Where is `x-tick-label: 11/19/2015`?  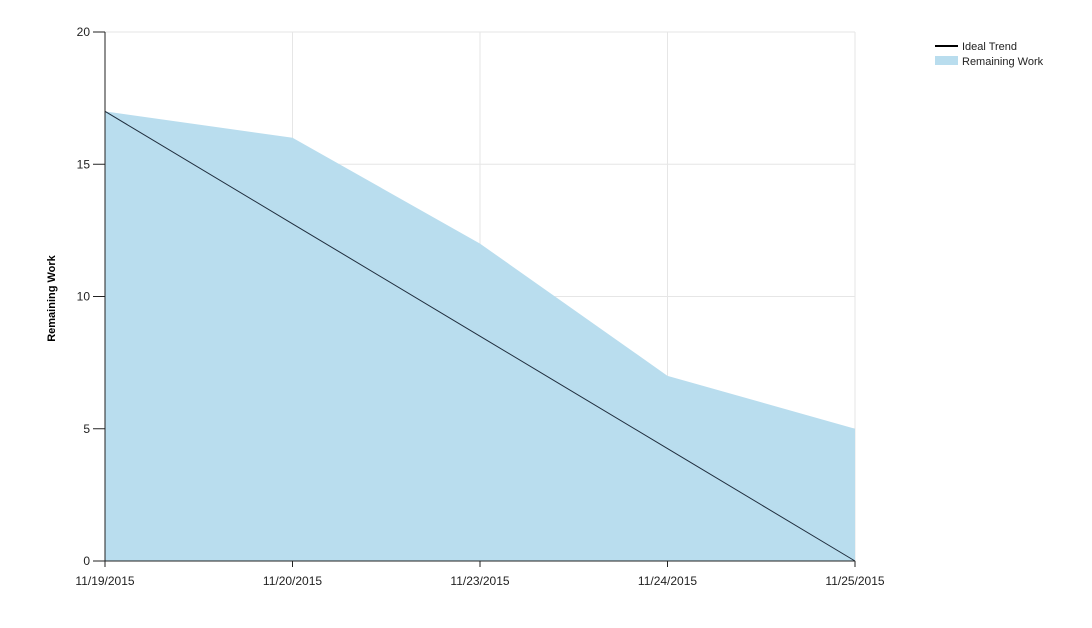
x-tick-label: 11/19/2015 is located at coordinates (104, 581).